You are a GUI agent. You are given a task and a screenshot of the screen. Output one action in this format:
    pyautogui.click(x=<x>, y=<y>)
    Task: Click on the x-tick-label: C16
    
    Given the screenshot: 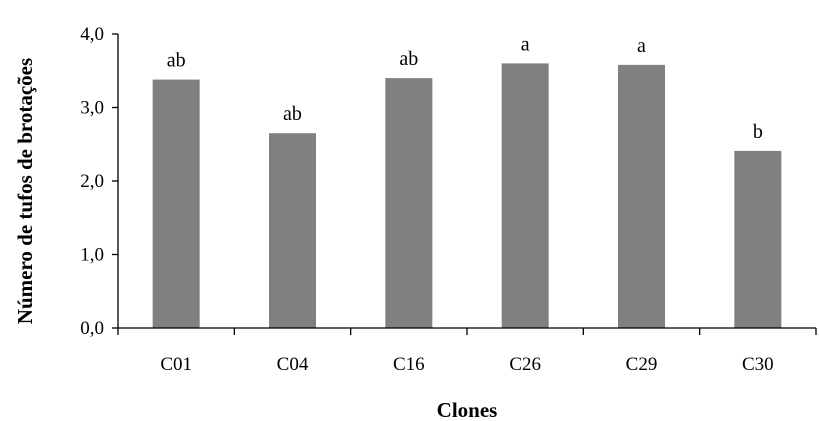 What is the action you would take?
    pyautogui.click(x=409, y=364)
    